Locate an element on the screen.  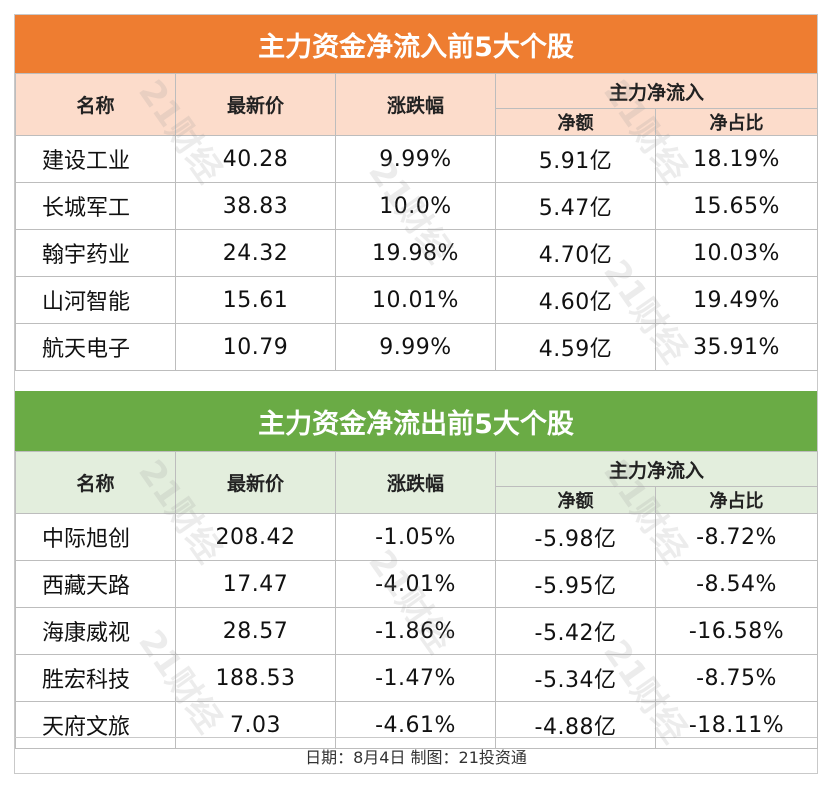
stock-change: 19.98% is located at coordinates (415, 253).